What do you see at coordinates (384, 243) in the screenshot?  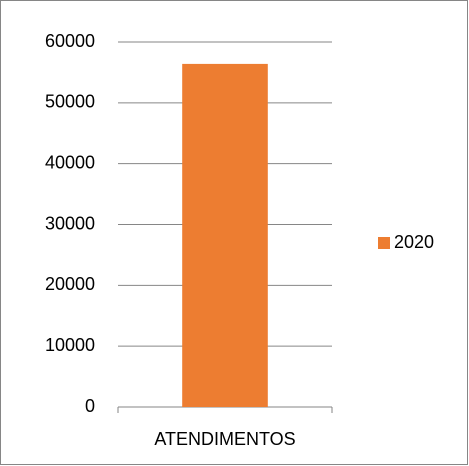 I see `legend-swatch` at bounding box center [384, 243].